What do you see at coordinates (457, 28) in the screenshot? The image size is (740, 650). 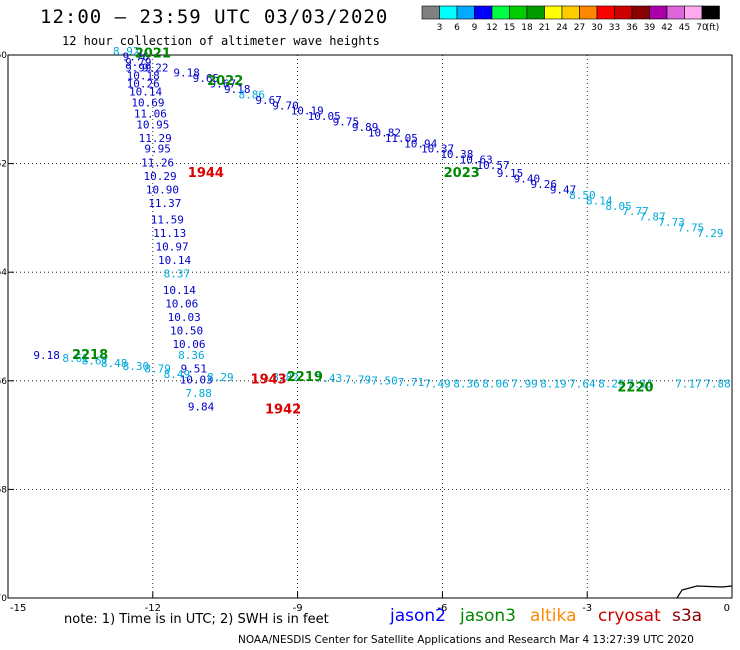 I see `scale-label: 6` at bounding box center [457, 28].